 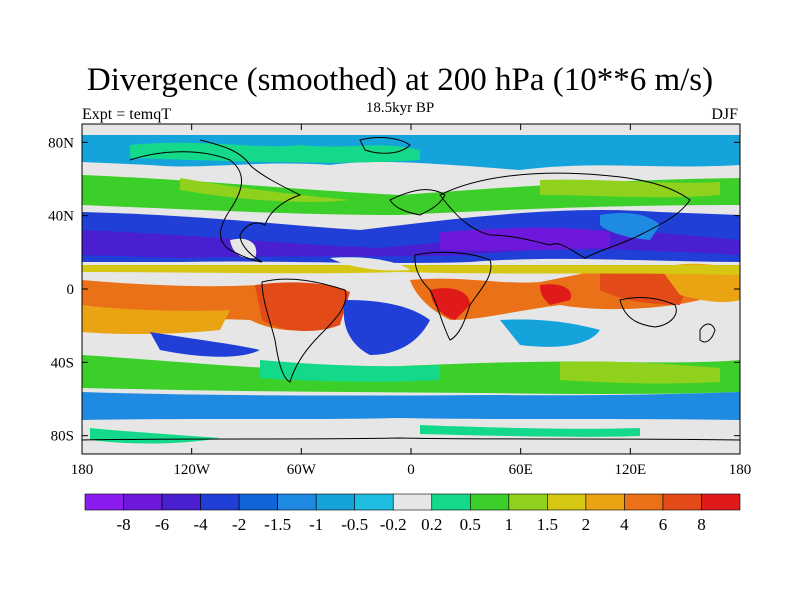 What do you see at coordinates (509, 524) in the screenshot?
I see `colorbar-label: 1` at bounding box center [509, 524].